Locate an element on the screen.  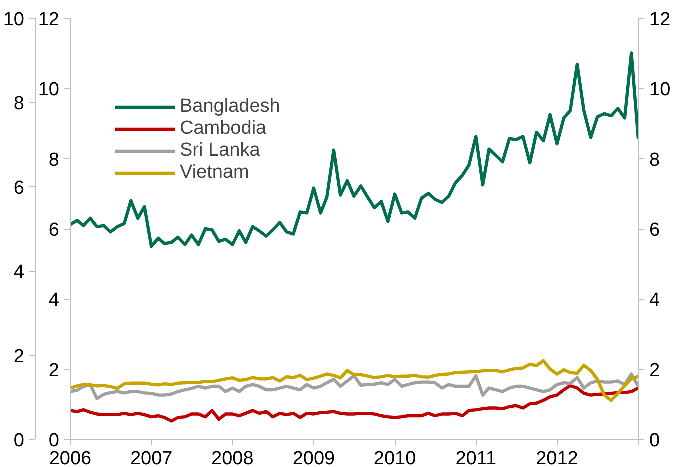
y-tick-label: 4 is located at coordinates (54, 301).